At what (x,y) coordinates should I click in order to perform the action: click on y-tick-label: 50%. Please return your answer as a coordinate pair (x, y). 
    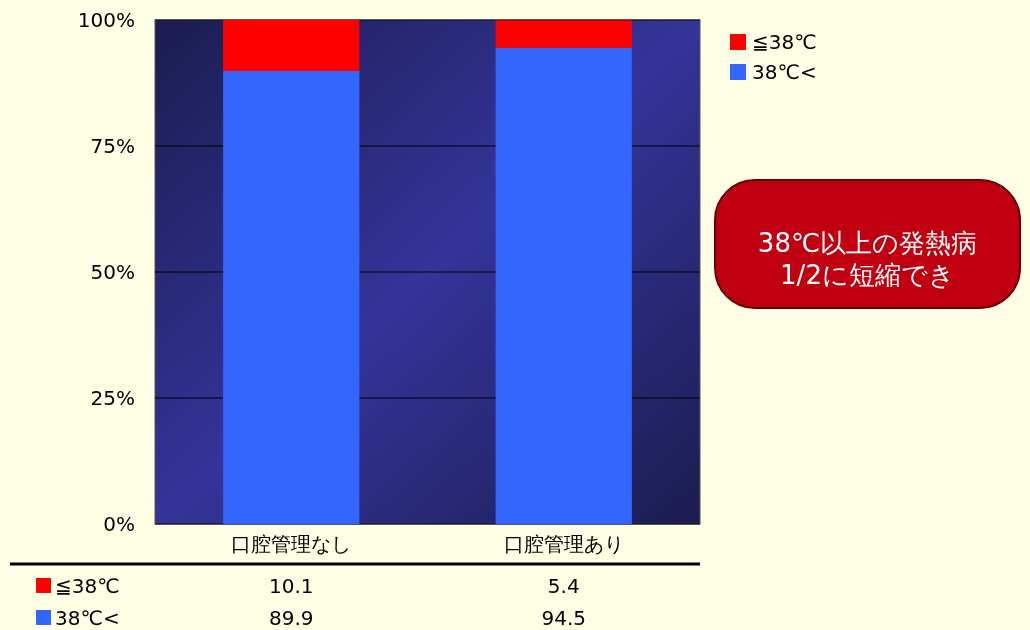
    Looking at the image, I should click on (112, 272).